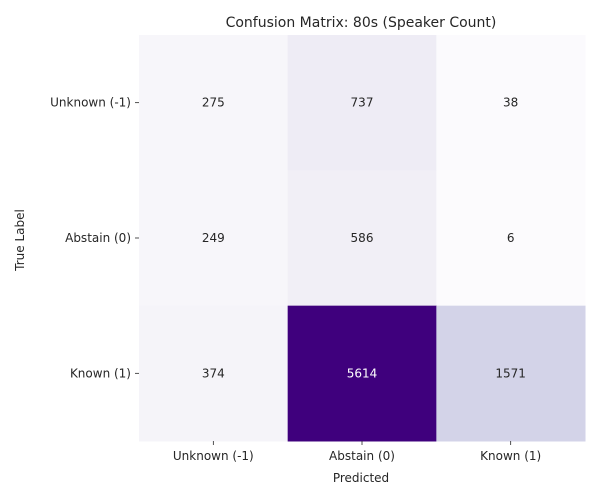 Image resolution: width=600 pixels, height=500 pixels. What do you see at coordinates (100, 373) in the screenshot?
I see `y-tick-label: Known (1)` at bounding box center [100, 373].